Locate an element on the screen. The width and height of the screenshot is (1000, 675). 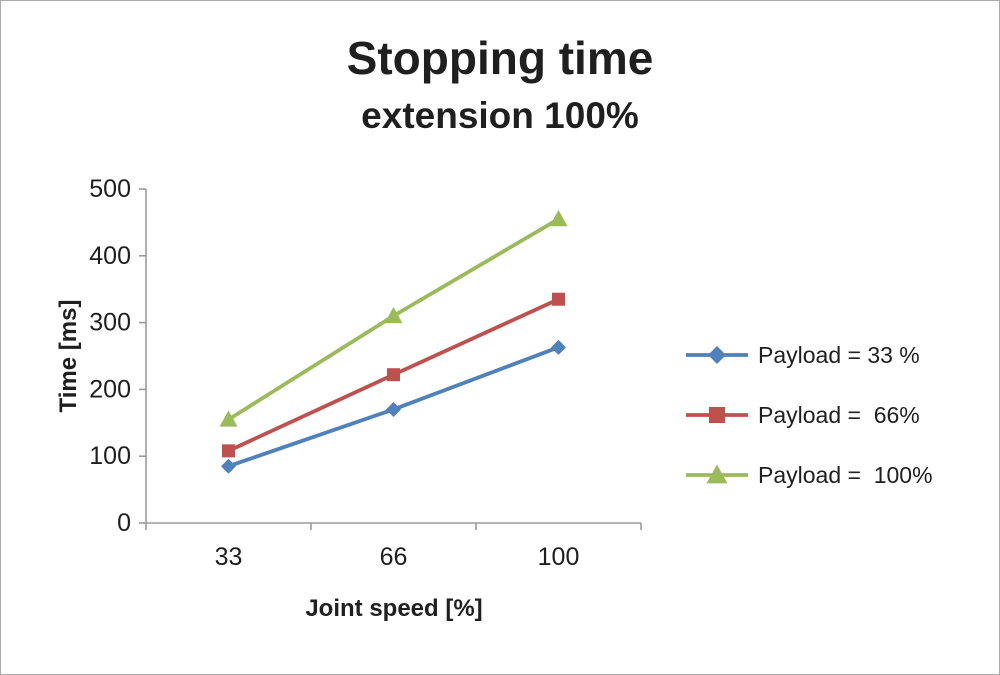
y-tick-label: 400 is located at coordinates (110, 256).